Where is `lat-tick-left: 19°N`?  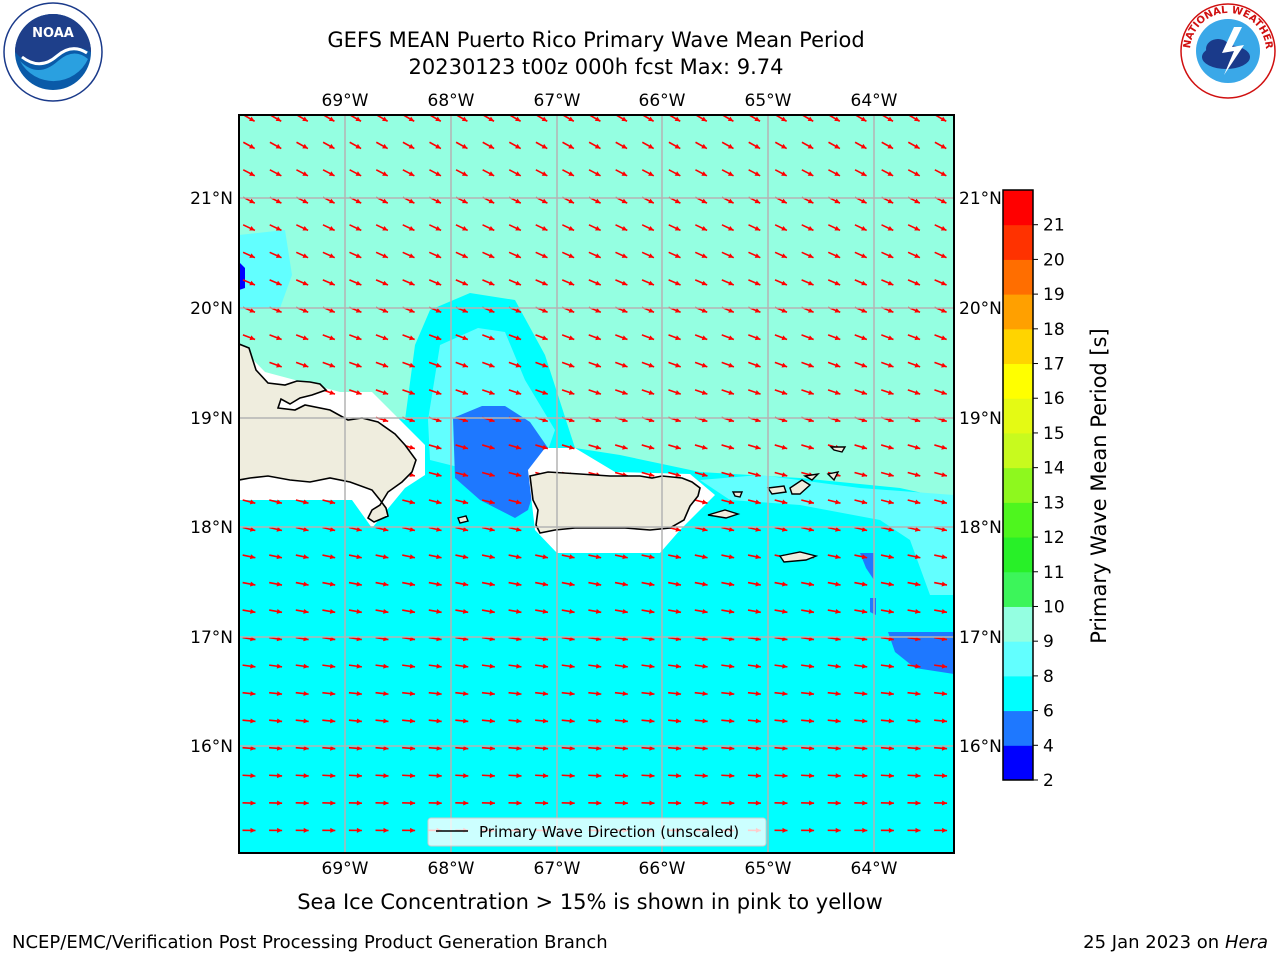
lat-tick-left: 19°N is located at coordinates (211, 419).